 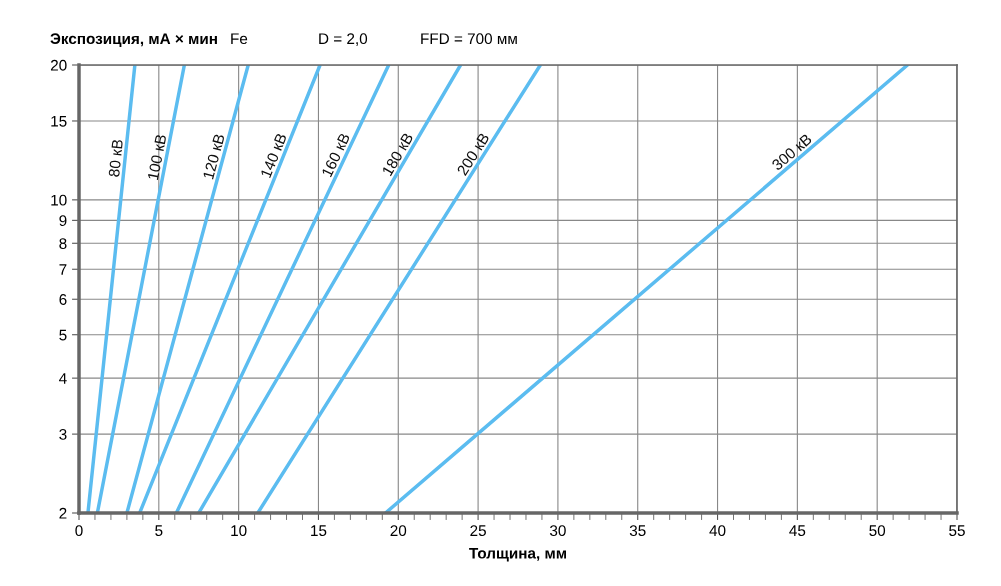 What do you see at coordinates (877, 531) in the screenshot?
I see `x-tick-label: 50` at bounding box center [877, 531].